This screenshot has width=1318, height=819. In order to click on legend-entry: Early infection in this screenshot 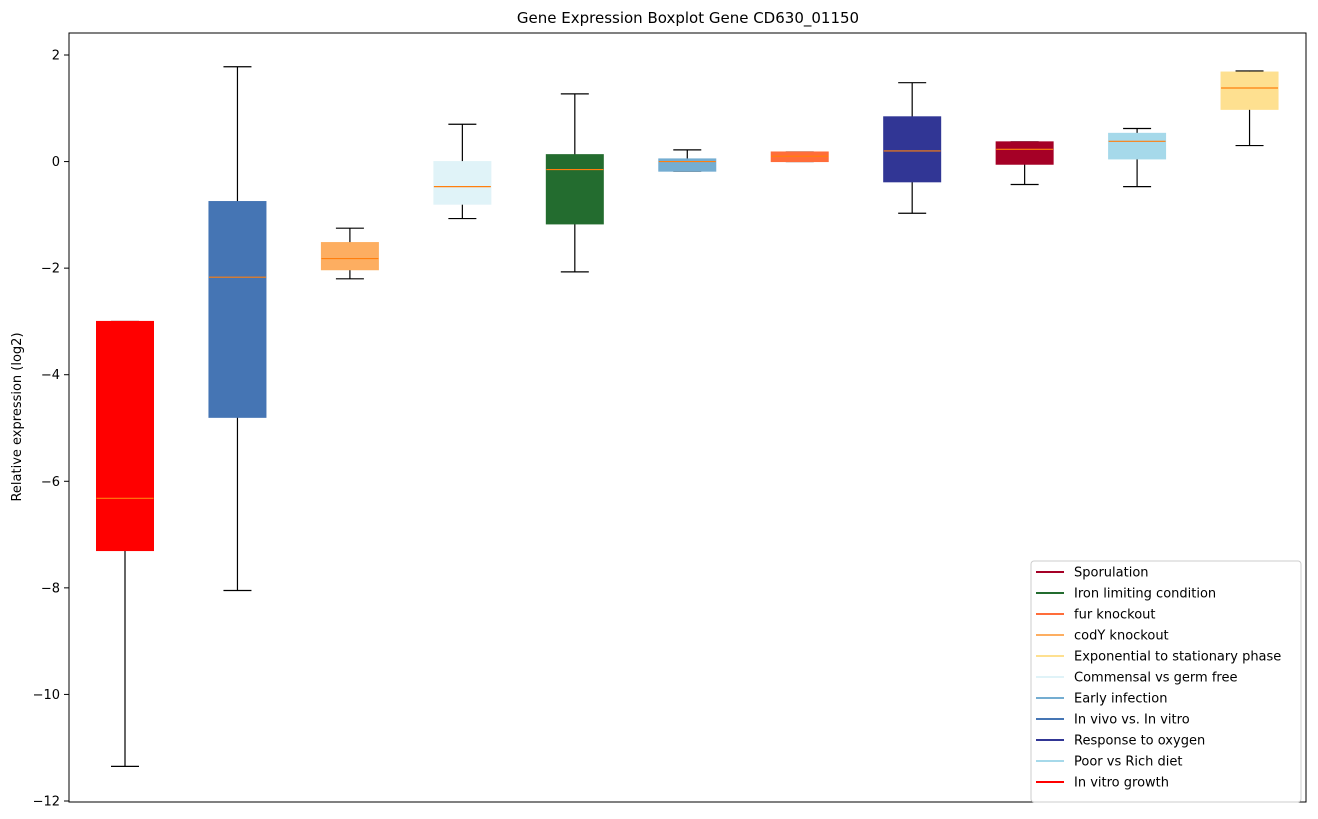, I will do `click(1101, 699)`.